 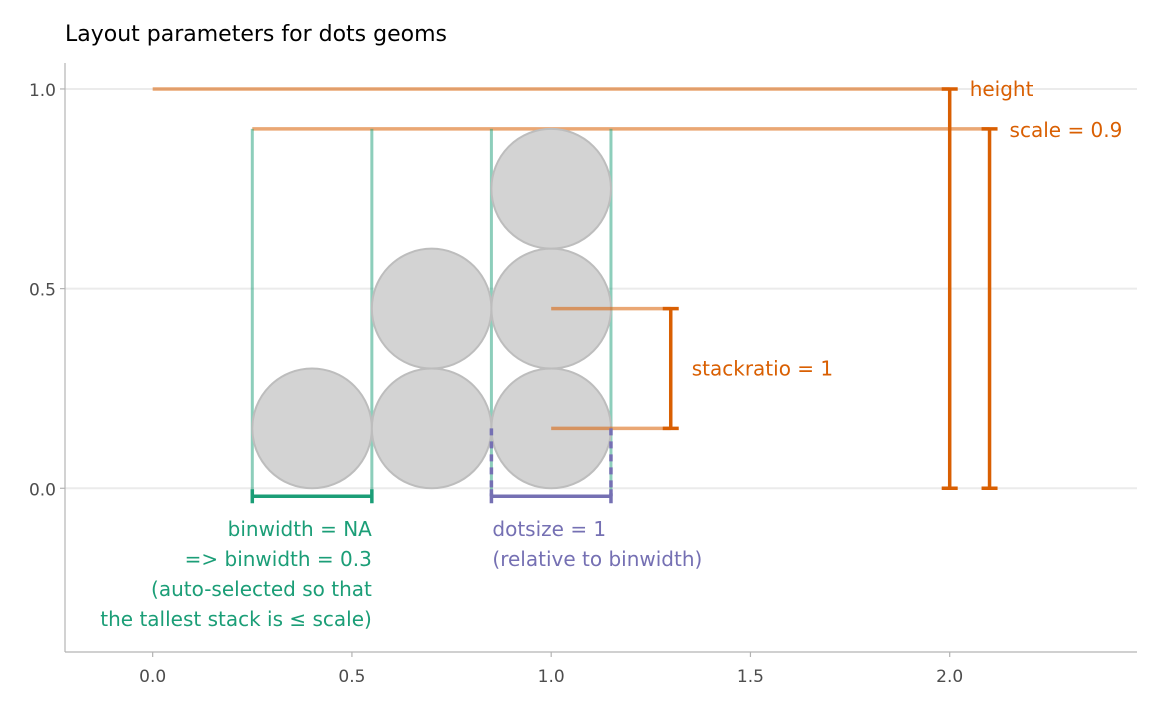 I want to click on binwidth-label-line: => binwidth = 0.3, so click(x=278, y=559).